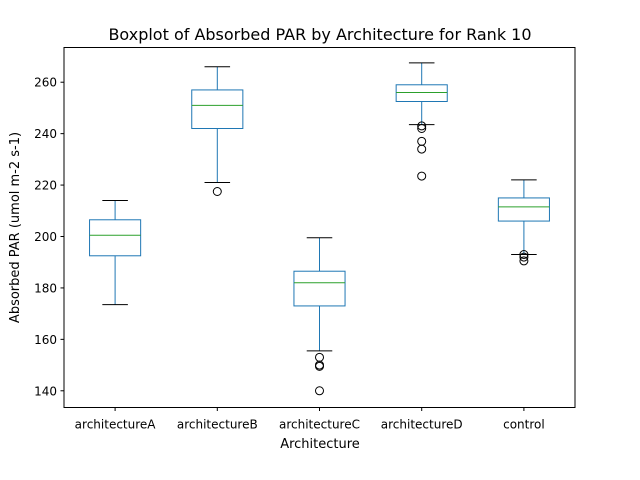 The width and height of the screenshot is (640, 480). I want to click on y-tick-label: 220, so click(45, 186).